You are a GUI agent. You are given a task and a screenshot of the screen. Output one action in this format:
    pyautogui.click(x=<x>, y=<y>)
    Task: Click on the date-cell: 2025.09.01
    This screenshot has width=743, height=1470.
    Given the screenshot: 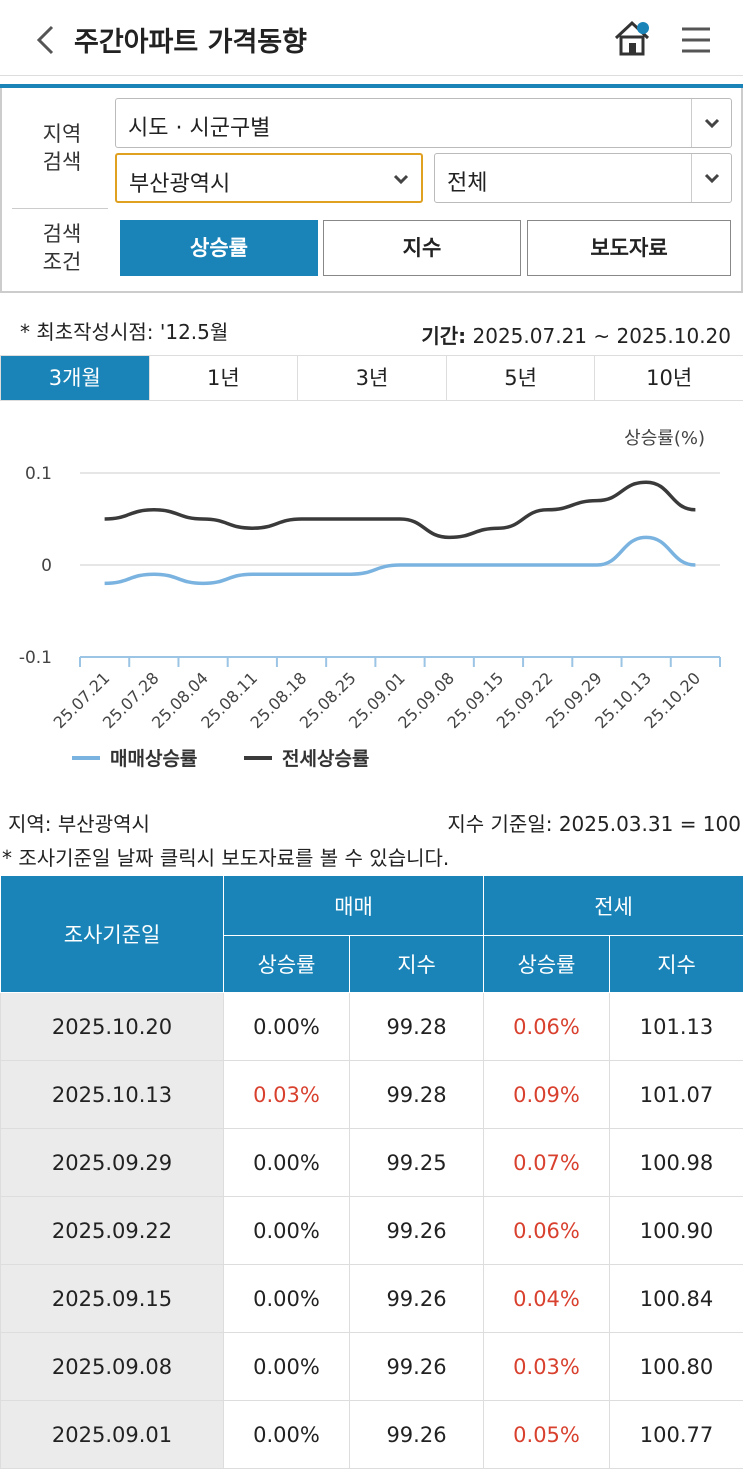 What is the action you would take?
    pyautogui.click(x=112, y=1434)
    